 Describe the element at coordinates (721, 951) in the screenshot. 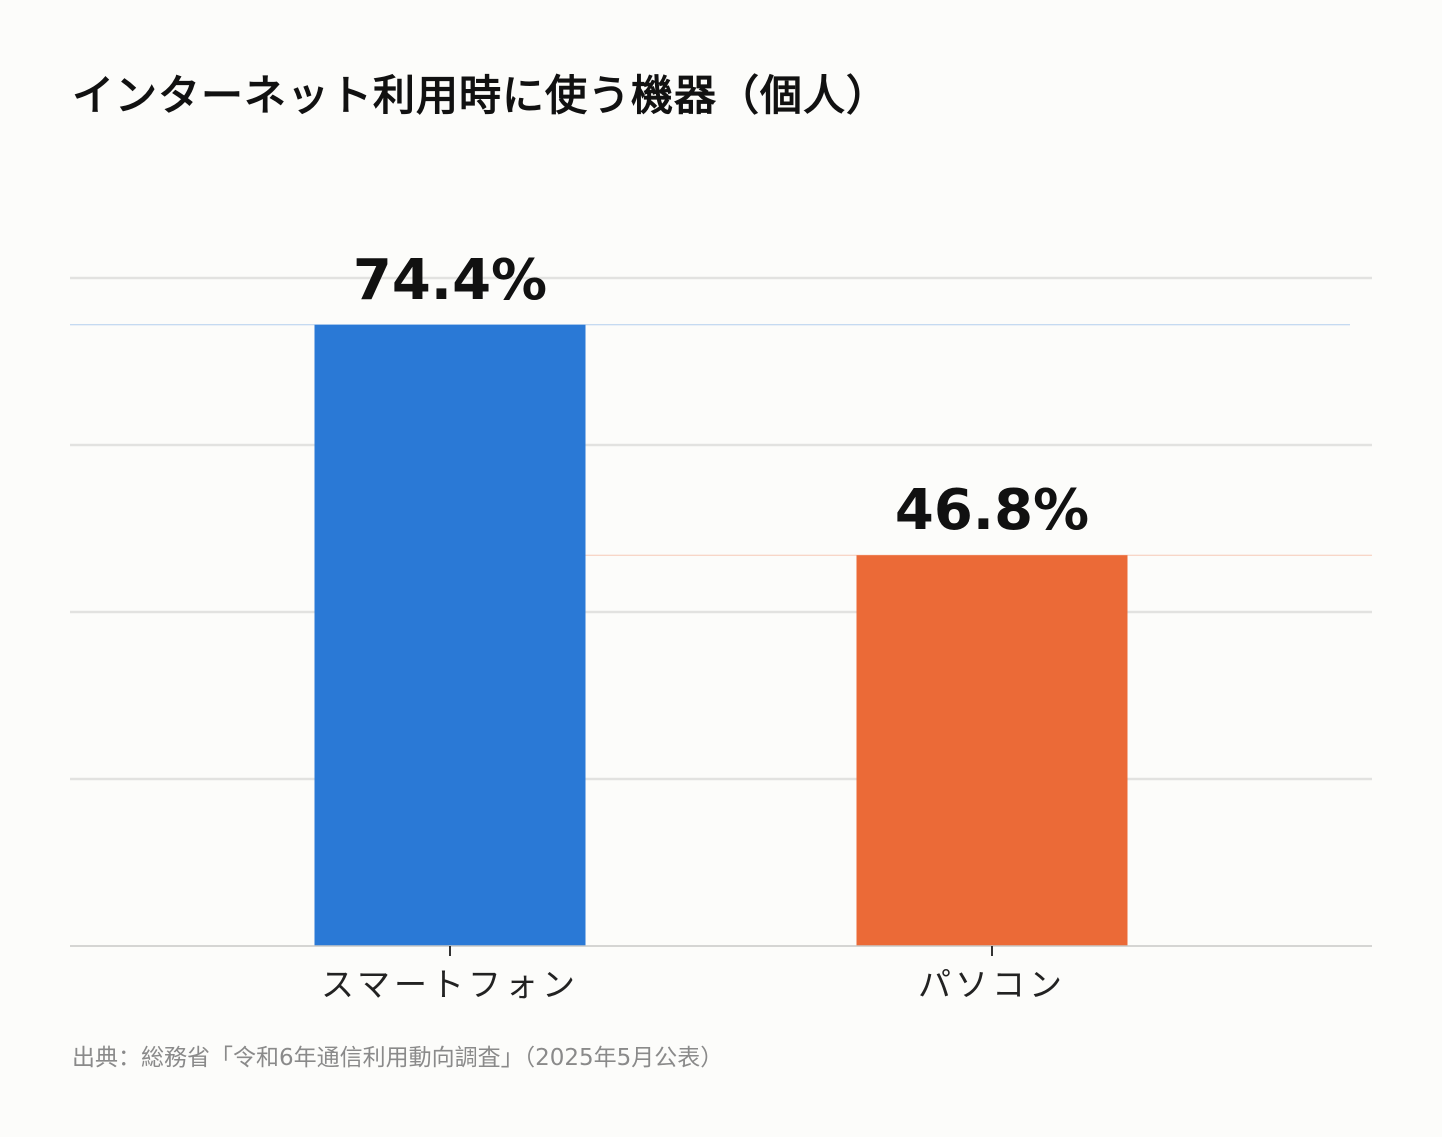

I see `x-axis-ticks` at that location.